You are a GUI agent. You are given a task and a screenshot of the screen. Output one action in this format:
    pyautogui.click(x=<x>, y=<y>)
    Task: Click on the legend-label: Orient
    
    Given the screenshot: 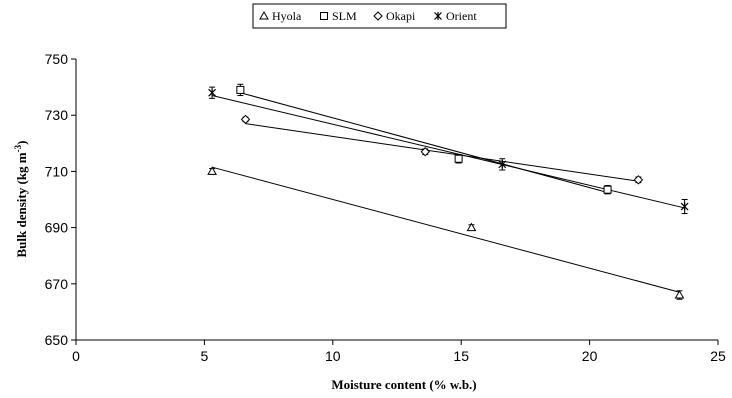 What is the action you would take?
    pyautogui.click(x=461, y=16)
    